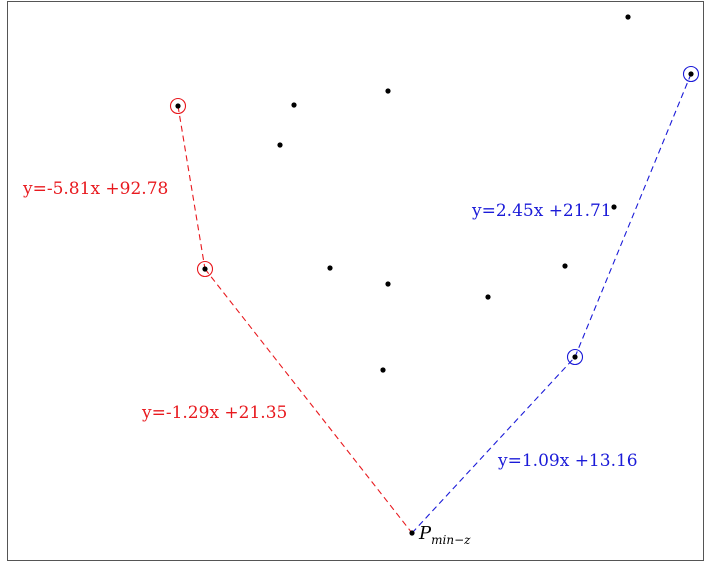  I want to click on right-upper-segment, so click(633, 215).